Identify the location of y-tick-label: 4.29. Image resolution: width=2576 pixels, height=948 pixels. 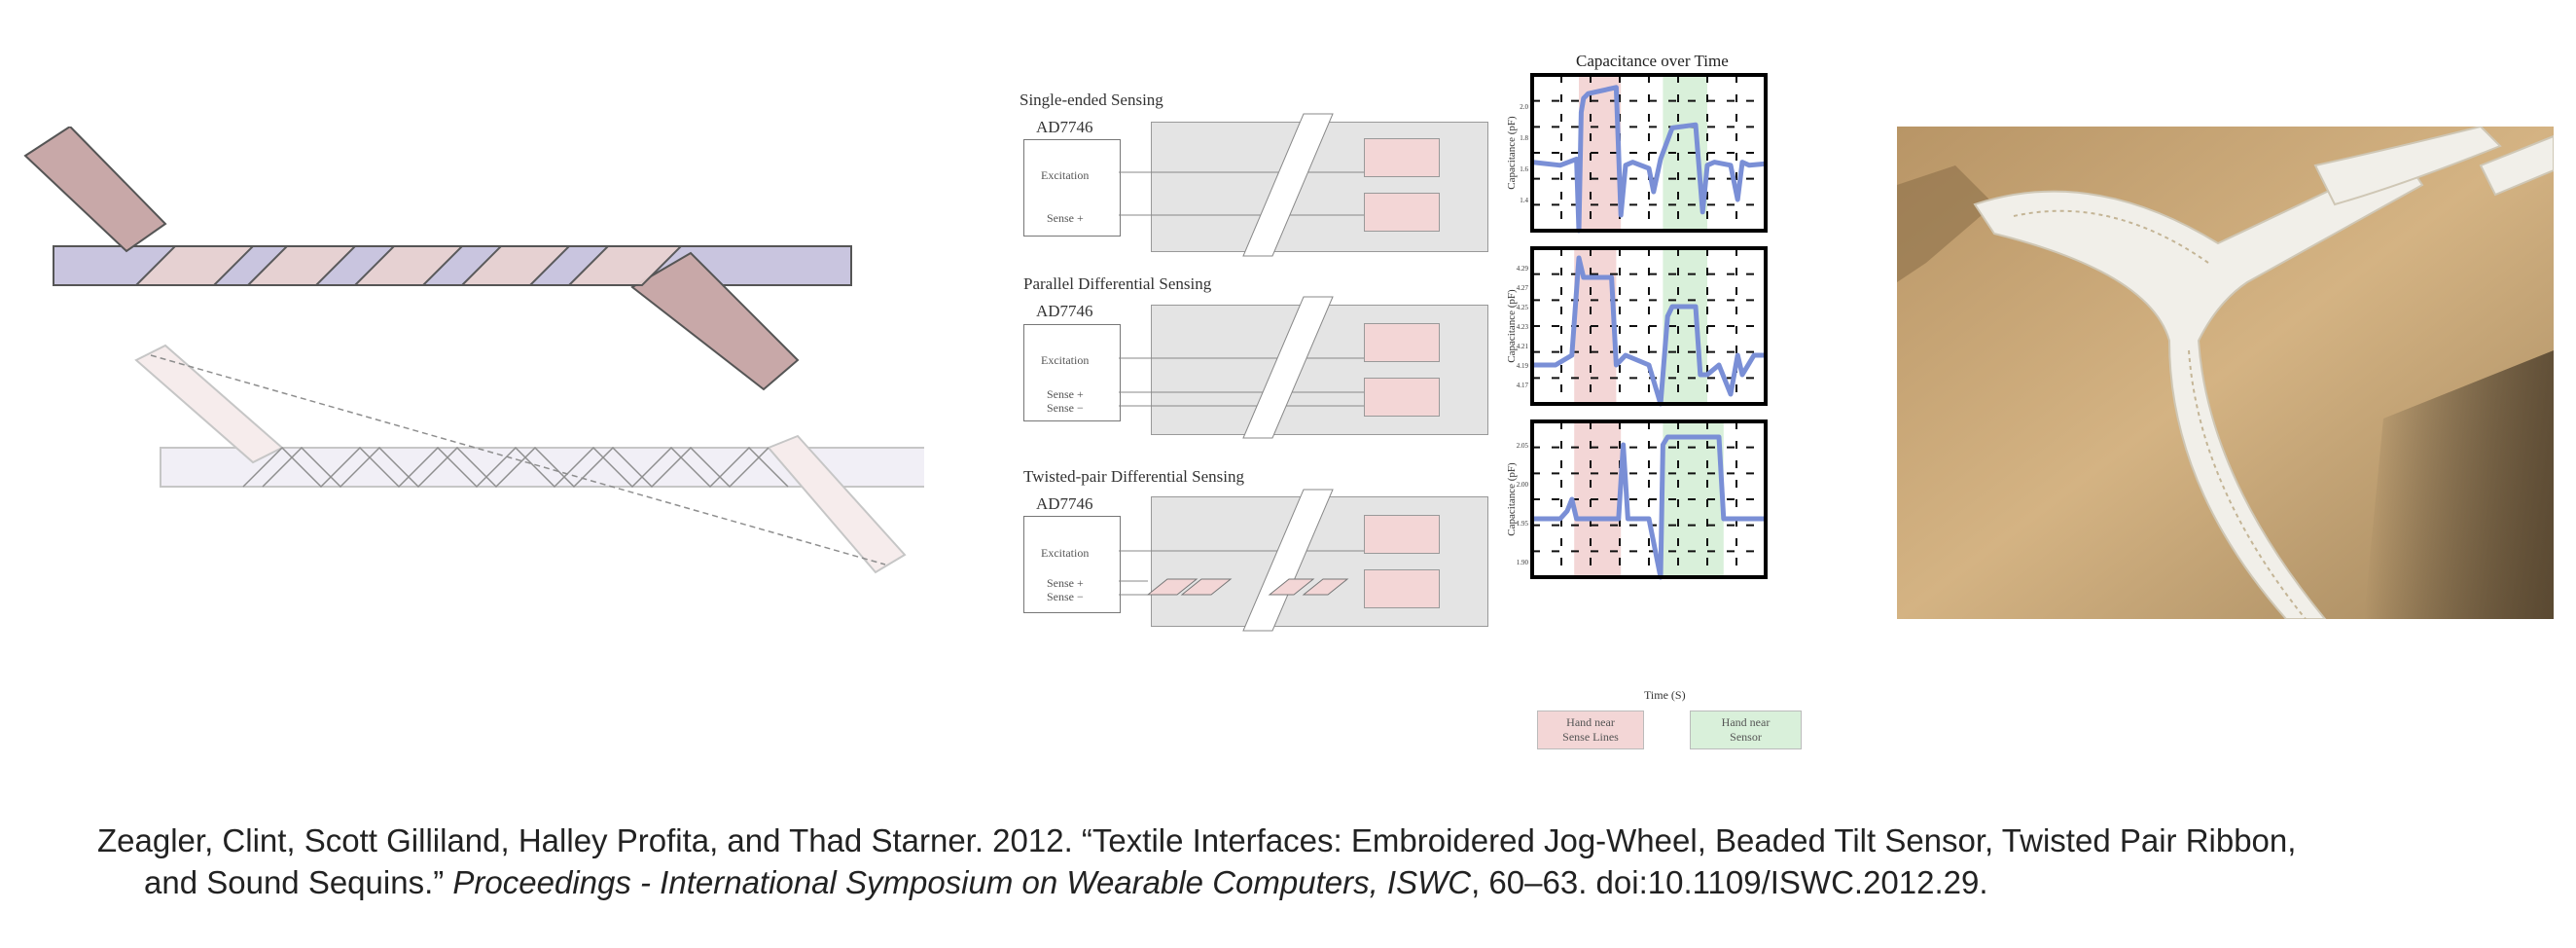
(1523, 269).